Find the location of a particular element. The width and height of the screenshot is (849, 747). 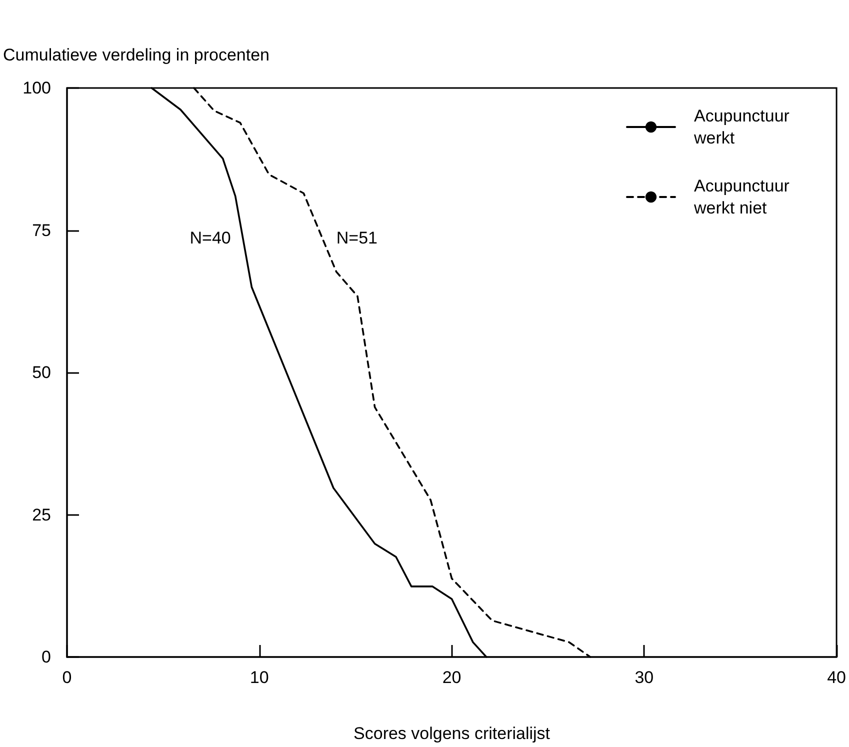

y-tick-label: 0 is located at coordinates (46, 657).